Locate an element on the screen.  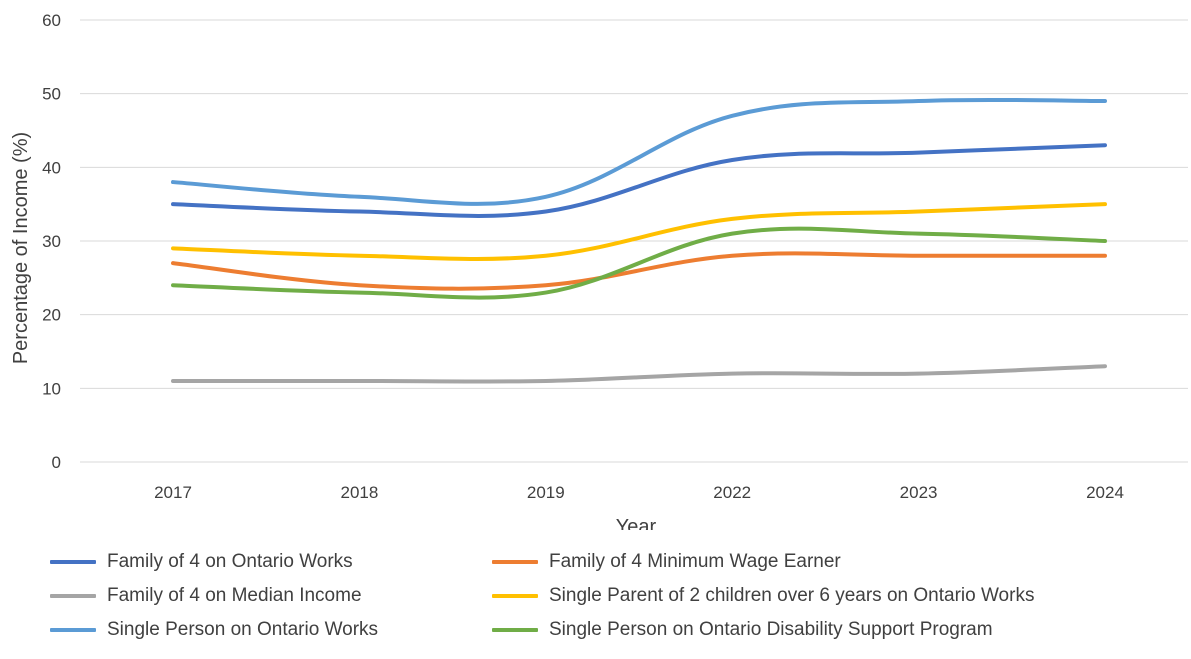
y-tick-label-0: 0 is located at coordinates (56, 462).